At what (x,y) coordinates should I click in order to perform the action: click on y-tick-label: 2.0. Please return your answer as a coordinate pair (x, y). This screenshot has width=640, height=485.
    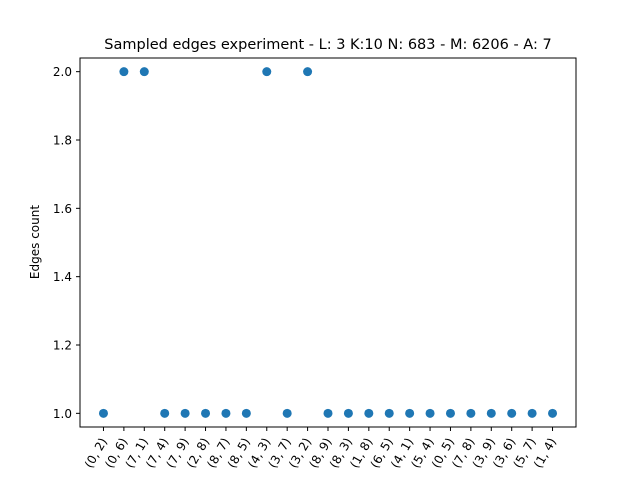
    Looking at the image, I should click on (62, 72).